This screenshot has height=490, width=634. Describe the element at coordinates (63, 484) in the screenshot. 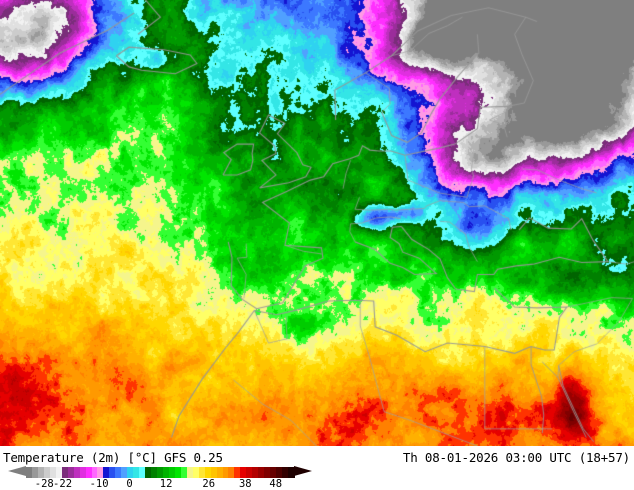

I see `colorbar-tick: -22` at that location.